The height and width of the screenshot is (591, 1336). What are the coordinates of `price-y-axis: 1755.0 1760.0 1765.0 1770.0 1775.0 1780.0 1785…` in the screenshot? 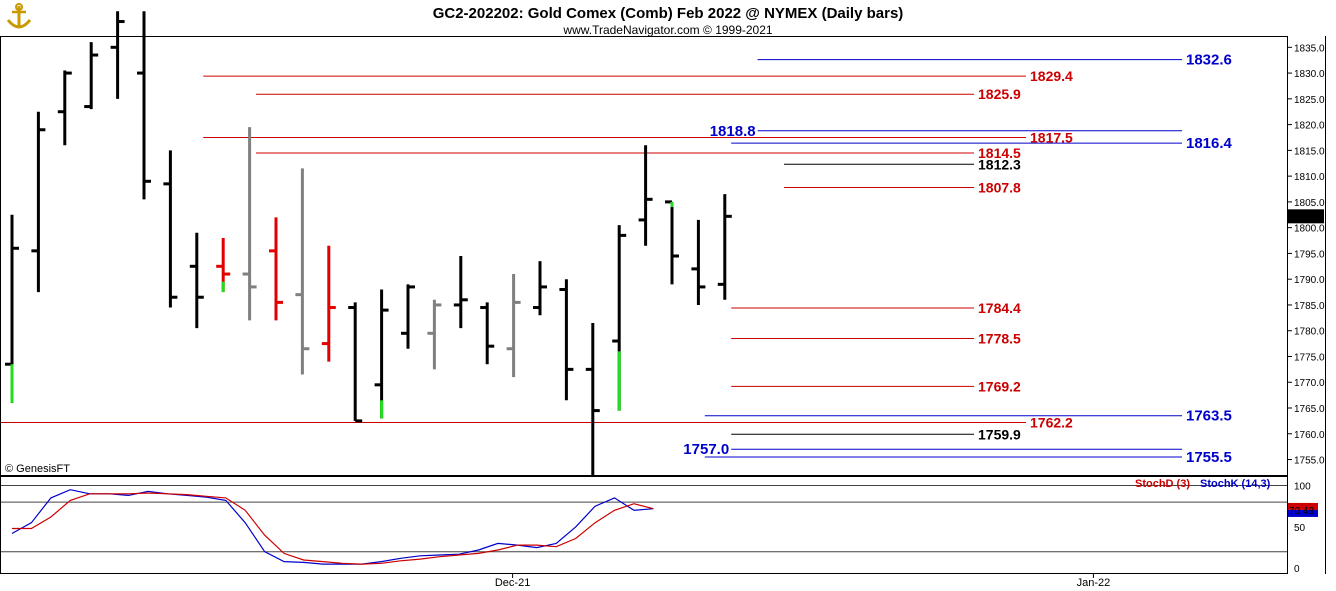 It's located at (1306, 255).